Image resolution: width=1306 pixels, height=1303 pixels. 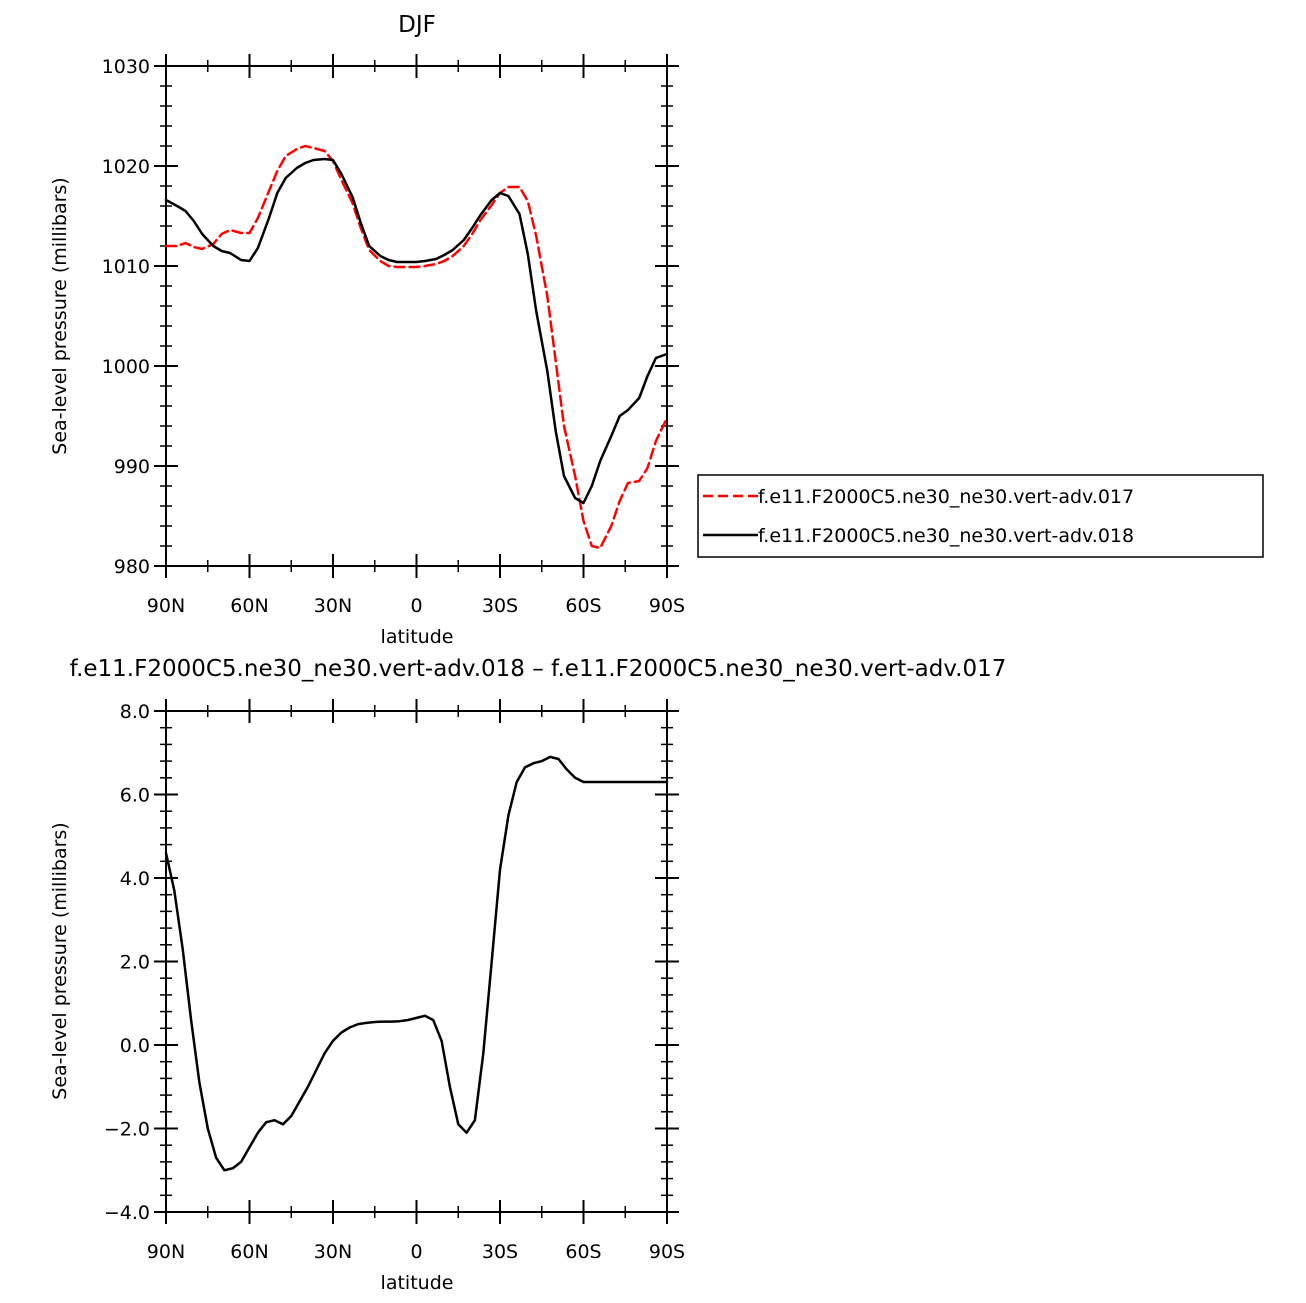 I want to click on top-y-axis-title: Sea-level pressure (millibars), so click(x=60, y=315).